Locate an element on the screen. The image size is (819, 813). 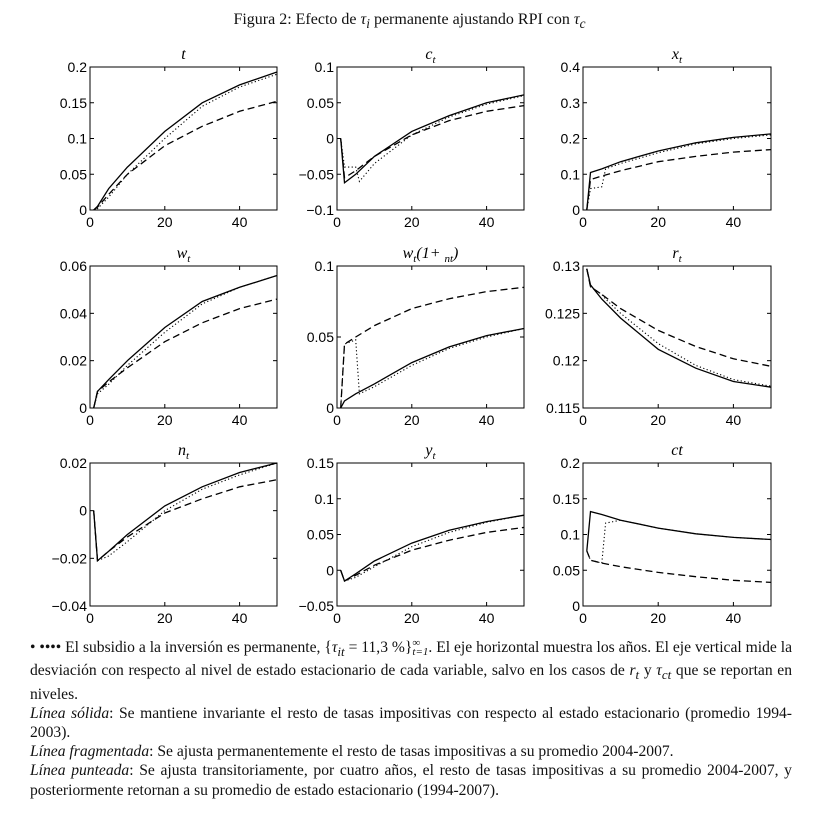
caption-math: = 11,3 %} is located at coordinates (378, 647).